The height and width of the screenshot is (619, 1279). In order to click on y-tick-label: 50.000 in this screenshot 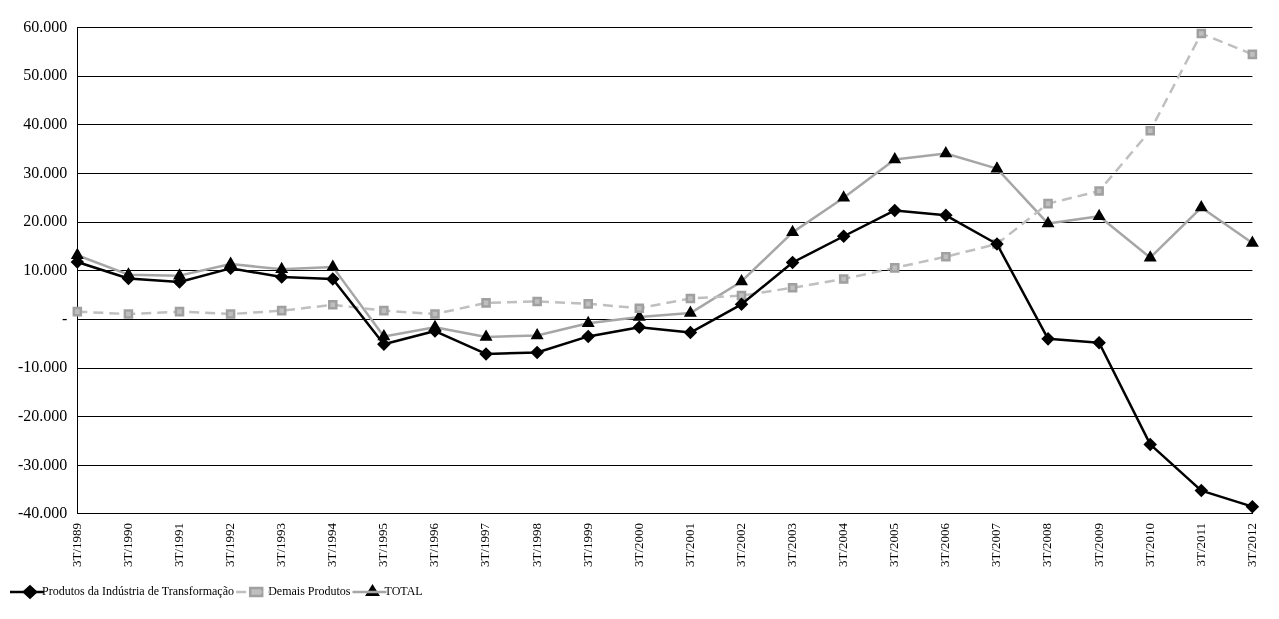, I will do `click(45, 75)`.